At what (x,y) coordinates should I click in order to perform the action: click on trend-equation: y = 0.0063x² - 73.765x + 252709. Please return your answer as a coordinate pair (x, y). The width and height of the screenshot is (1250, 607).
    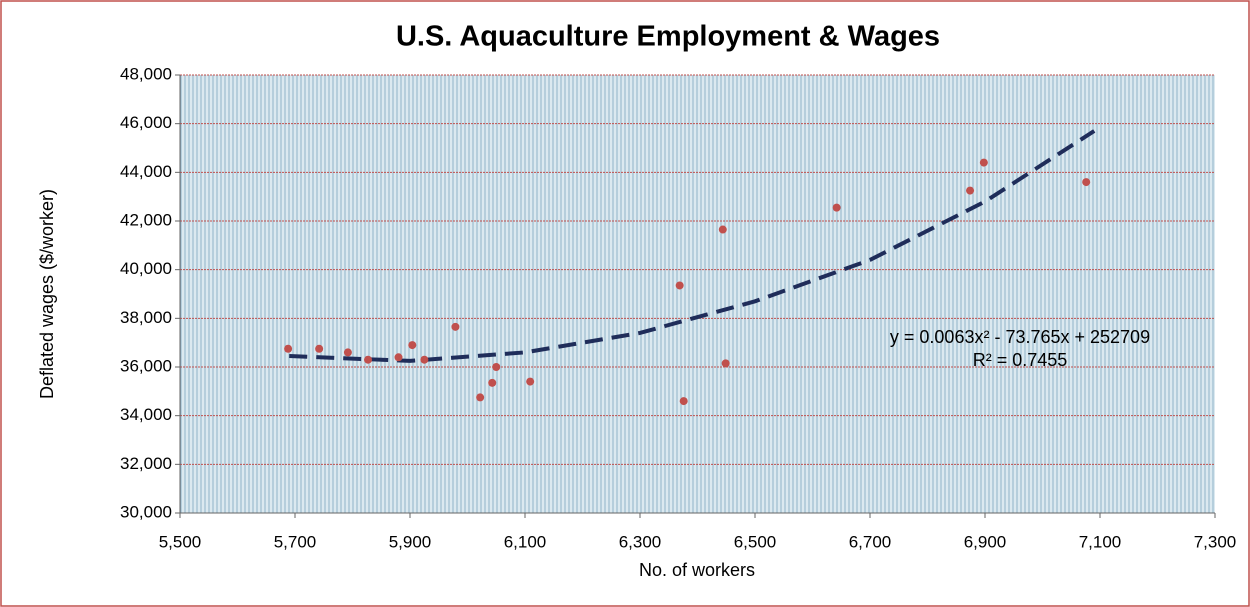
    Looking at the image, I should click on (1020, 337).